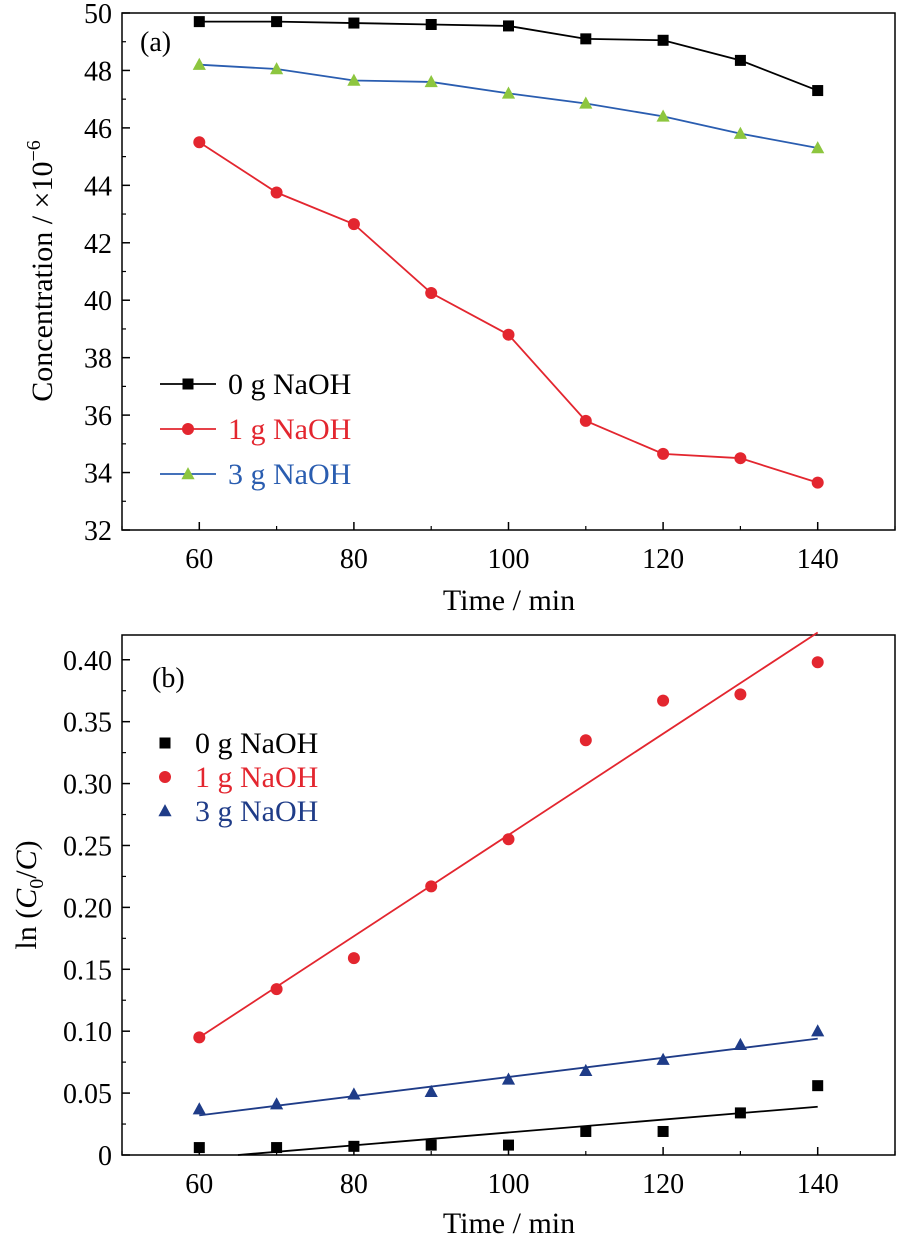 The image size is (900, 1237). I want to click on y-tick-label: 36, so click(98, 416).